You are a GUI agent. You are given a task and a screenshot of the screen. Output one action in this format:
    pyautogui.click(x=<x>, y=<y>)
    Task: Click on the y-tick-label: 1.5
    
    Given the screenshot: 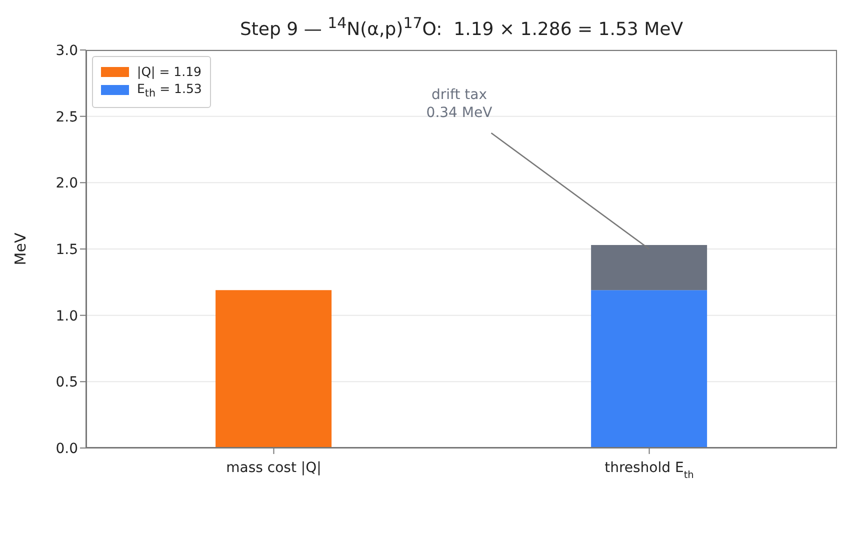 What is the action you would take?
    pyautogui.click(x=67, y=250)
    